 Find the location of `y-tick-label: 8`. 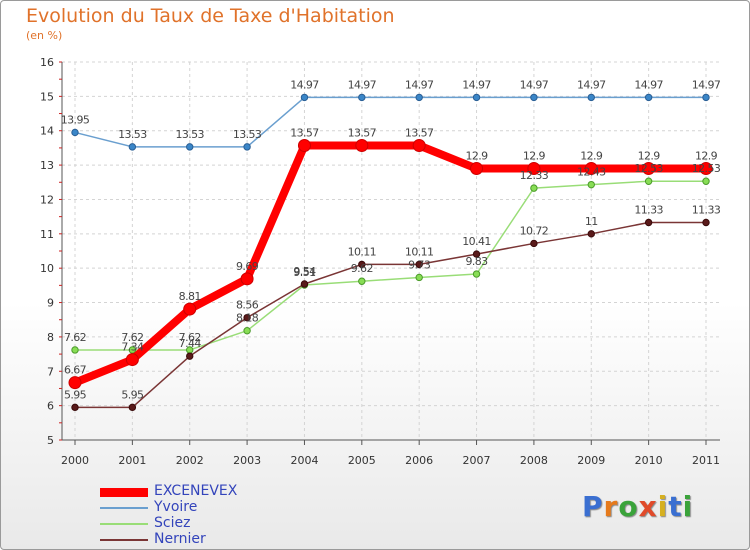

y-tick-label: 8 is located at coordinates (50, 337).